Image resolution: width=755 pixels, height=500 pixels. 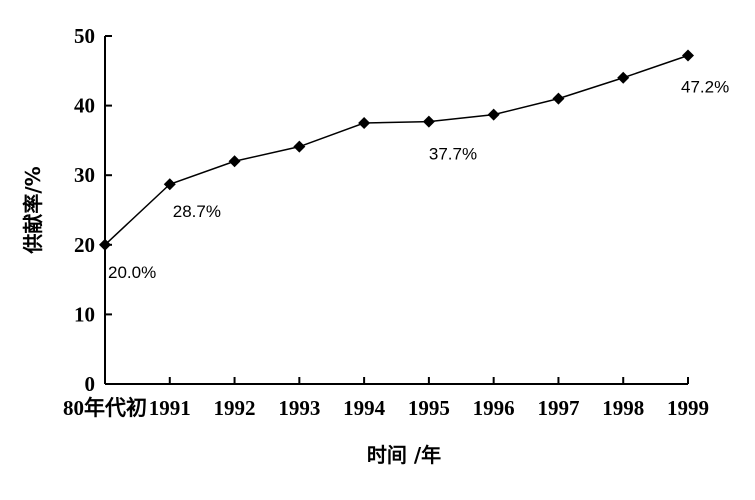 What do you see at coordinates (84, 245) in the screenshot?
I see `y-tick-label: 20` at bounding box center [84, 245].